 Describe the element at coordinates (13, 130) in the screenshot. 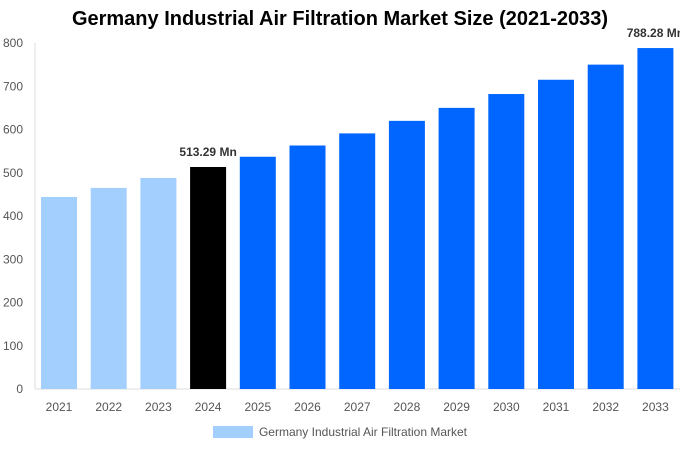

I see `y-tick-label: 600` at that location.